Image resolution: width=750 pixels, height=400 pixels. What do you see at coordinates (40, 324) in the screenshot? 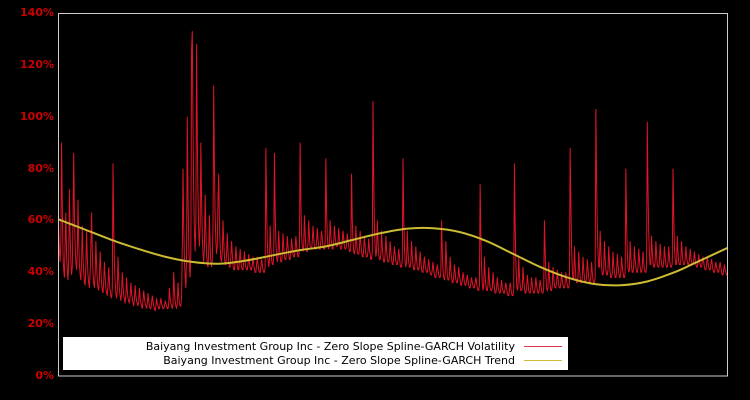
I see `y-axis-tick-label: 20%` at bounding box center [40, 324].